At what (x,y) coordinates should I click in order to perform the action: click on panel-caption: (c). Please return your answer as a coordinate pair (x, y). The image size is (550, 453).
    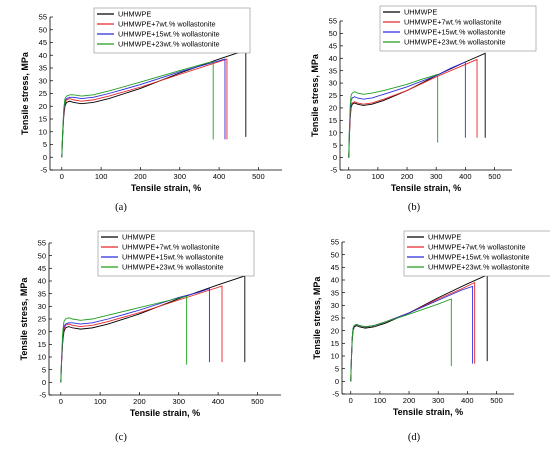
    Looking at the image, I should click on (121, 437).